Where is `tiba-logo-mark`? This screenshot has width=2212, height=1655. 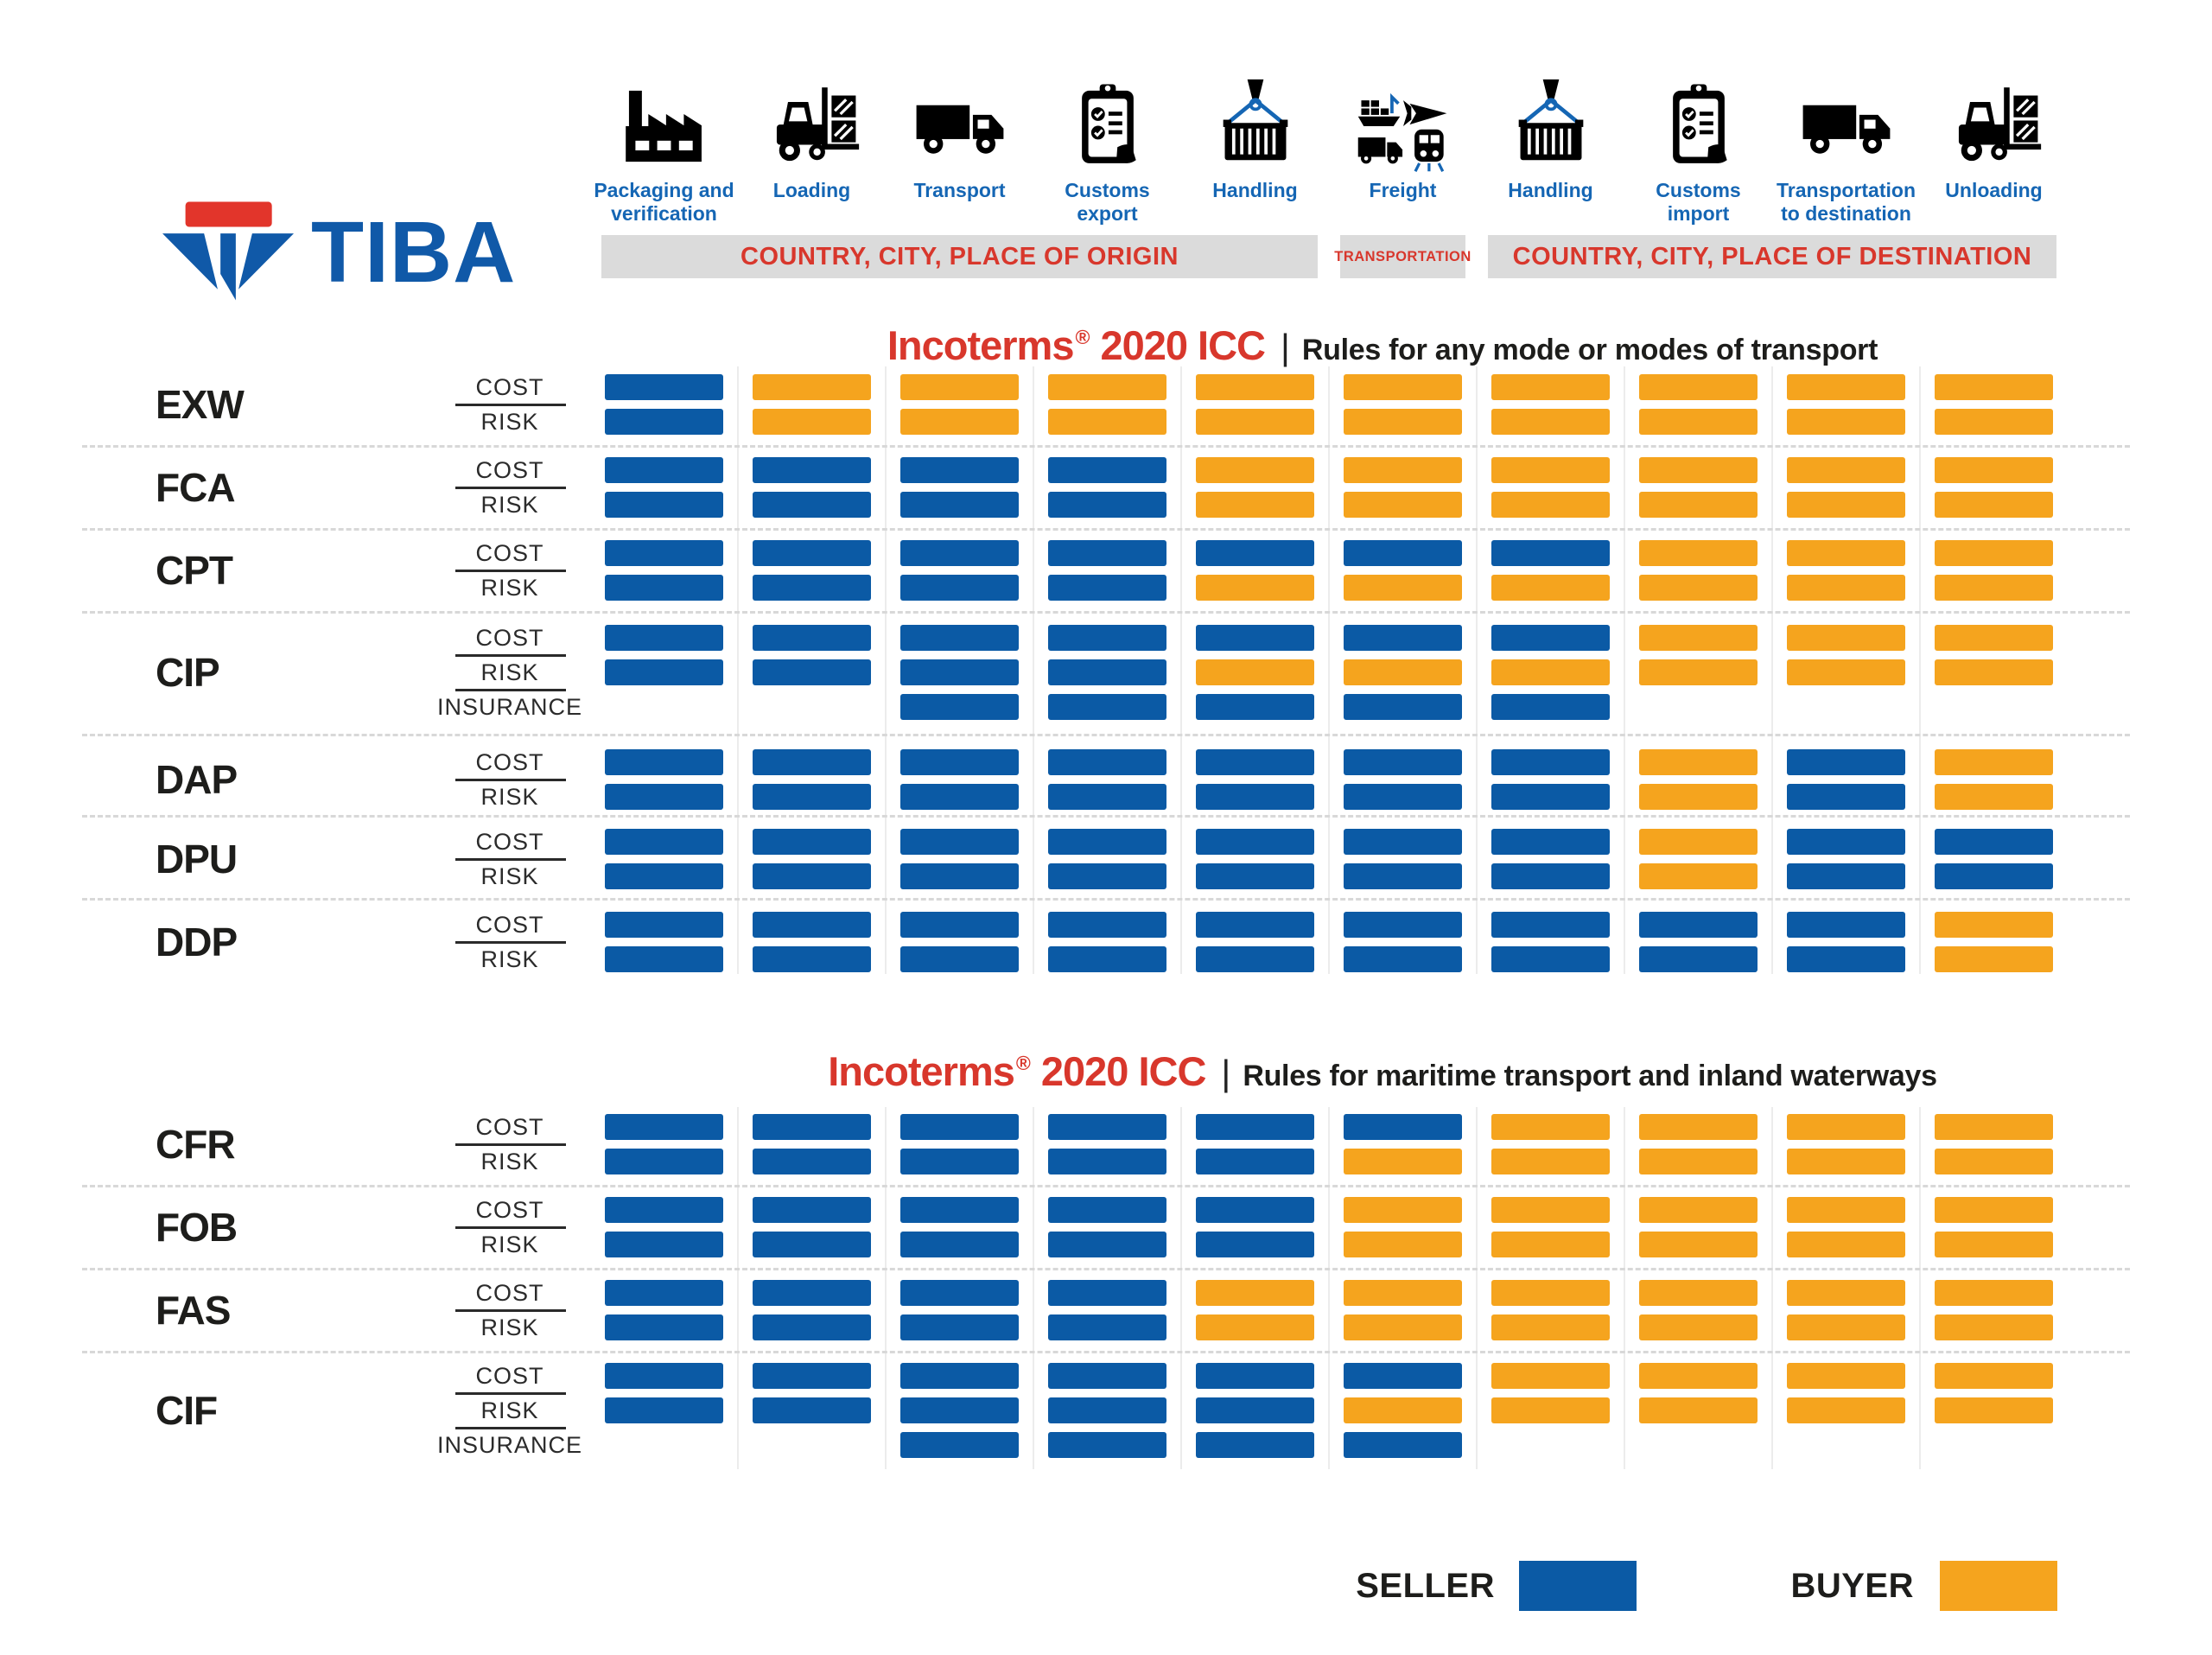
tiba-logo-mark is located at coordinates (228, 252).